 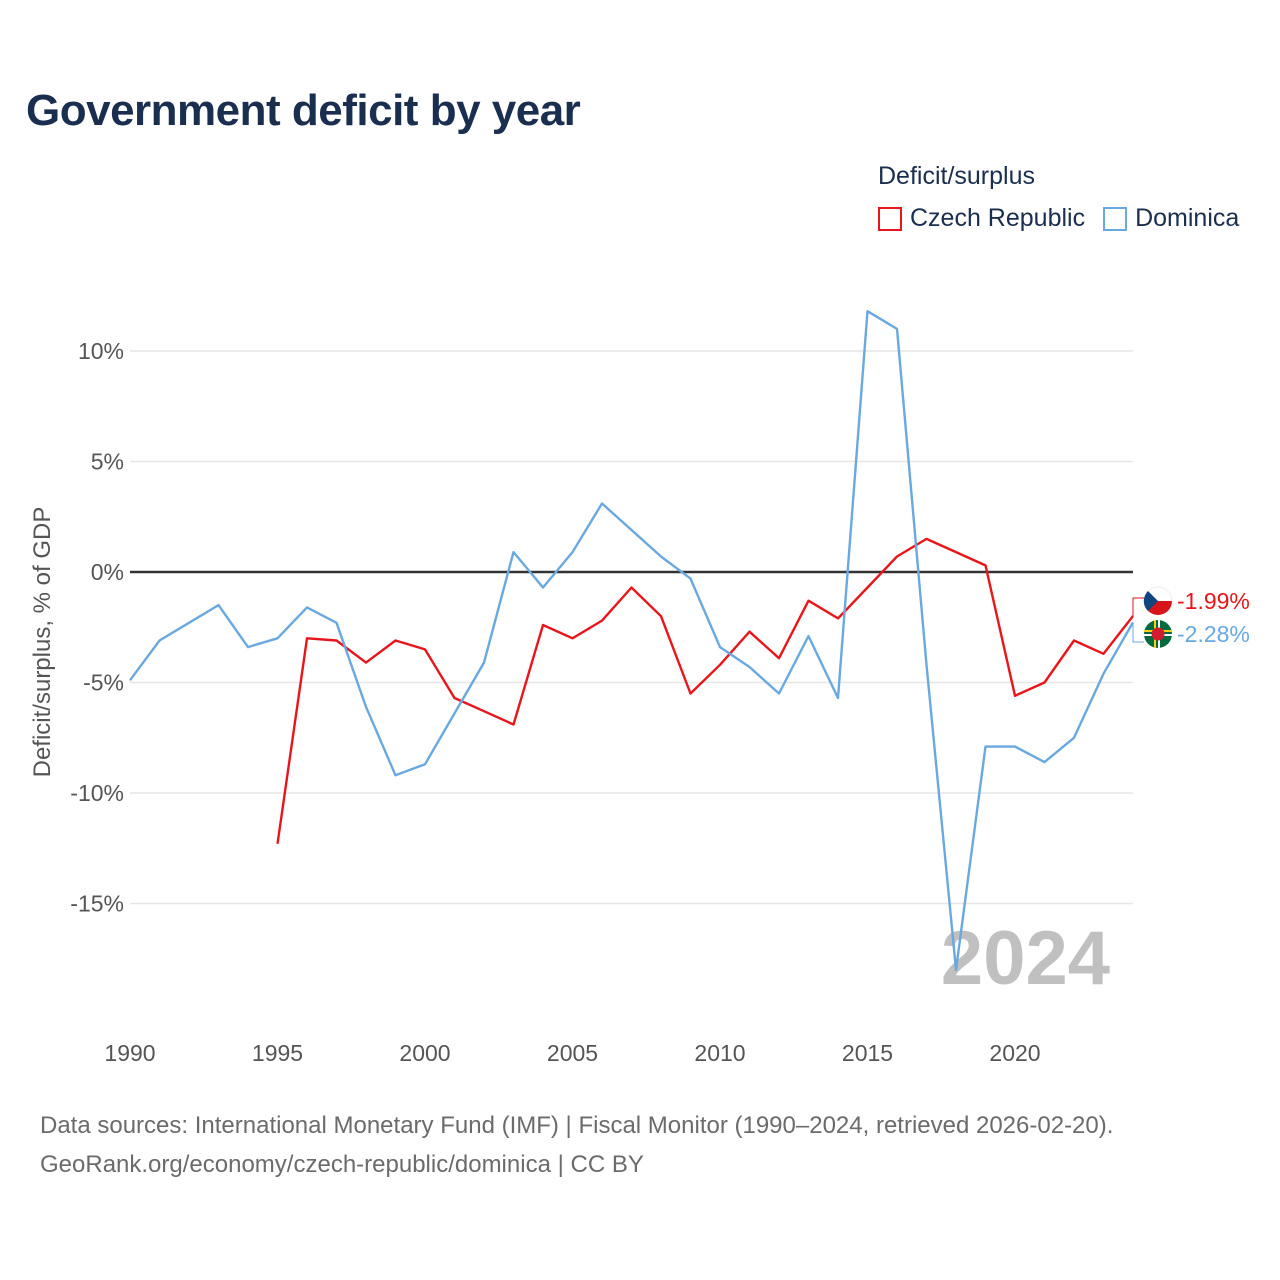 What do you see at coordinates (1213, 634) in the screenshot?
I see `end-label-dominica: -2.28%` at bounding box center [1213, 634].